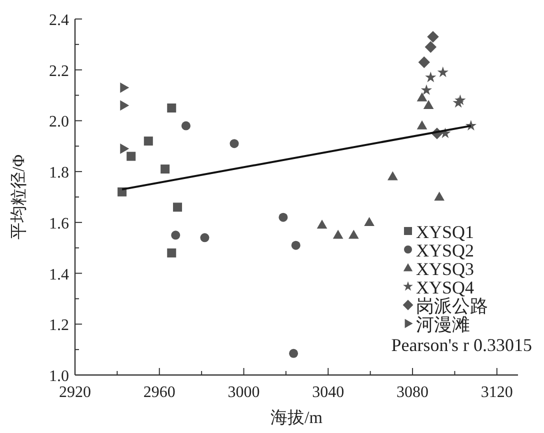 The width and height of the screenshot is (544, 433). What do you see at coordinates (59, 376) in the screenshot?
I see `y-tick-label: 1.0` at bounding box center [59, 376].